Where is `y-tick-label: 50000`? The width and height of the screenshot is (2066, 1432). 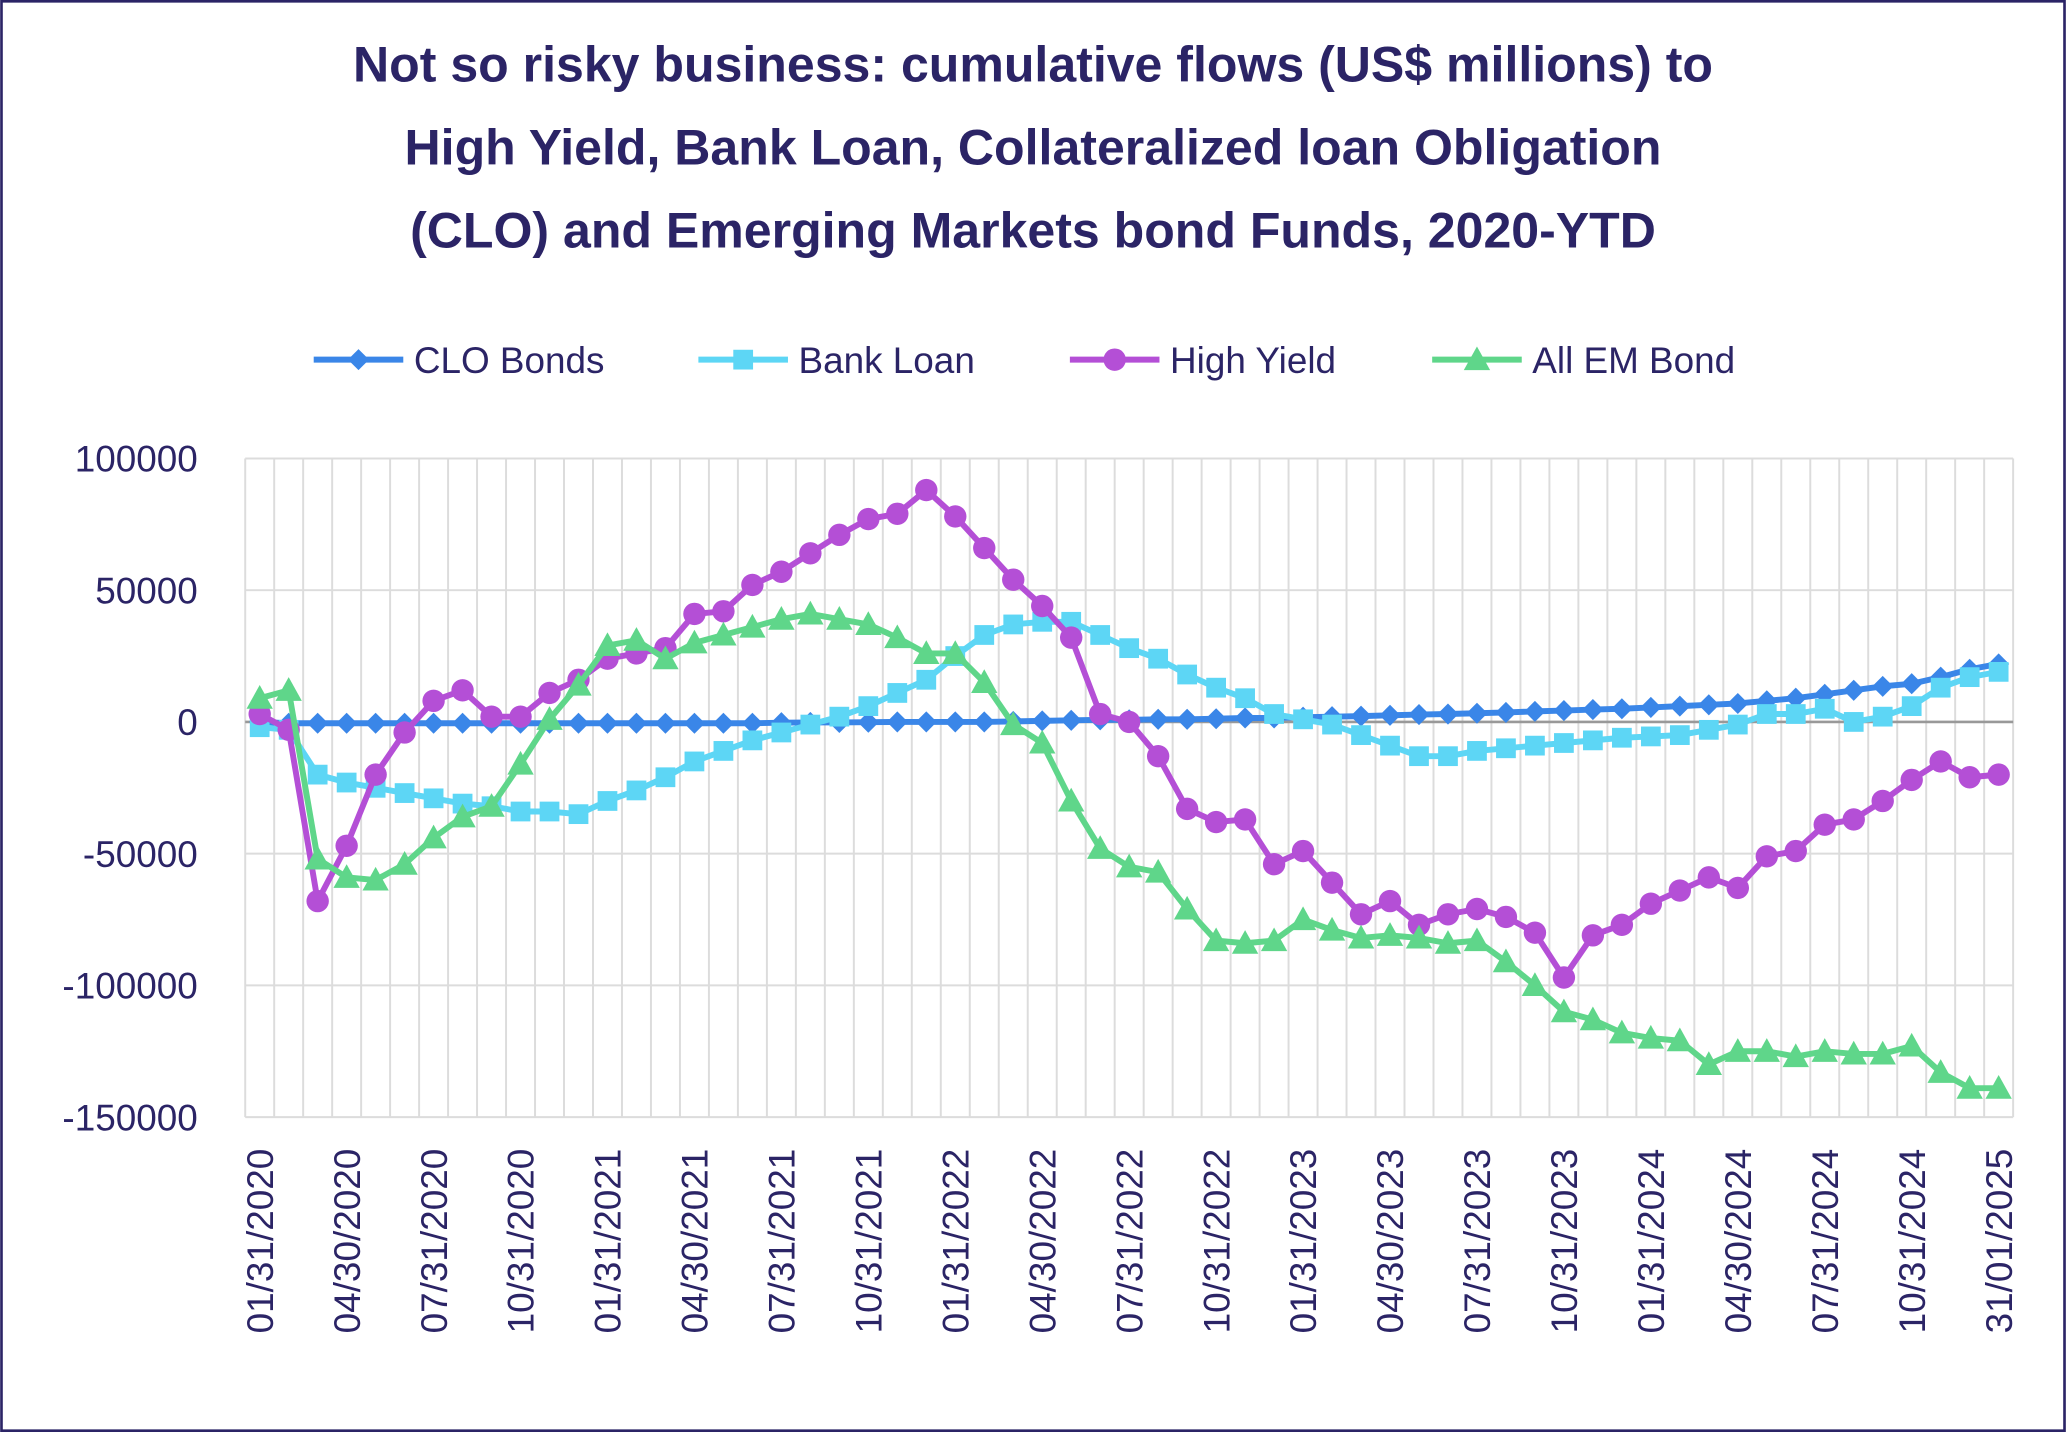 y-tick-label: 50000 is located at coordinates (146, 590).